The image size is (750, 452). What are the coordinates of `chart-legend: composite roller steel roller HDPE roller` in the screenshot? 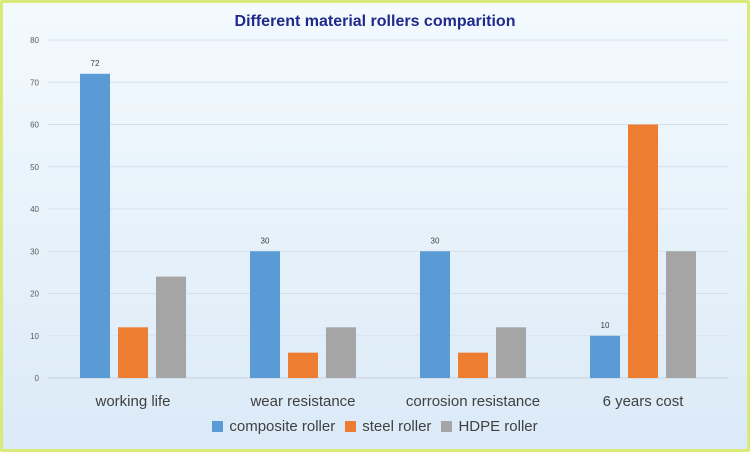 It's located at (375, 426).